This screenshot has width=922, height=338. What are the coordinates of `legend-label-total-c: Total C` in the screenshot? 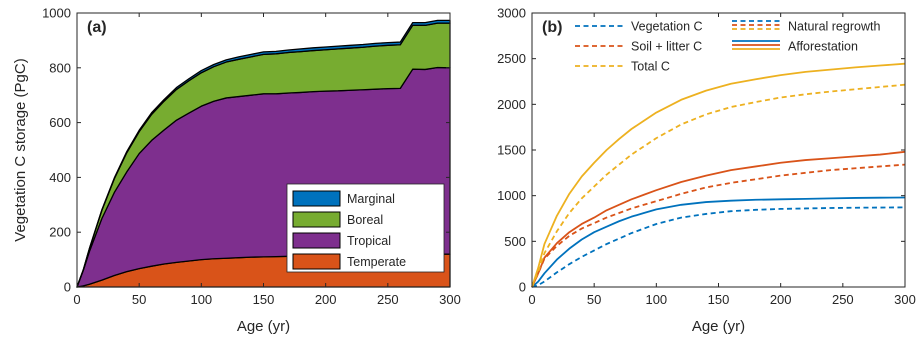 It's located at (650, 67).